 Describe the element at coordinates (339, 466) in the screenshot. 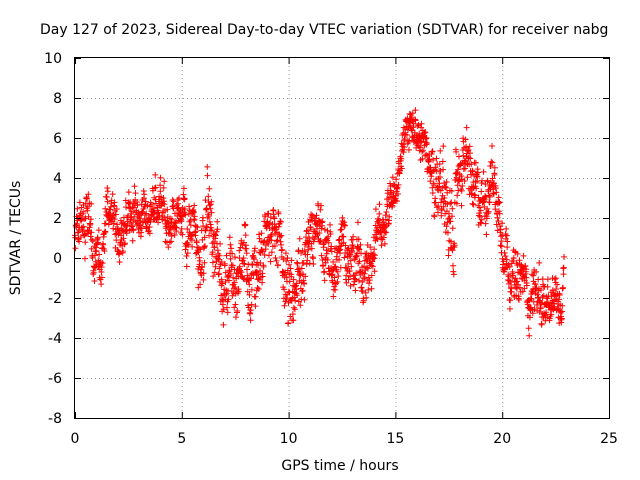

I see `x-axis-label: GPS time / hours` at that location.